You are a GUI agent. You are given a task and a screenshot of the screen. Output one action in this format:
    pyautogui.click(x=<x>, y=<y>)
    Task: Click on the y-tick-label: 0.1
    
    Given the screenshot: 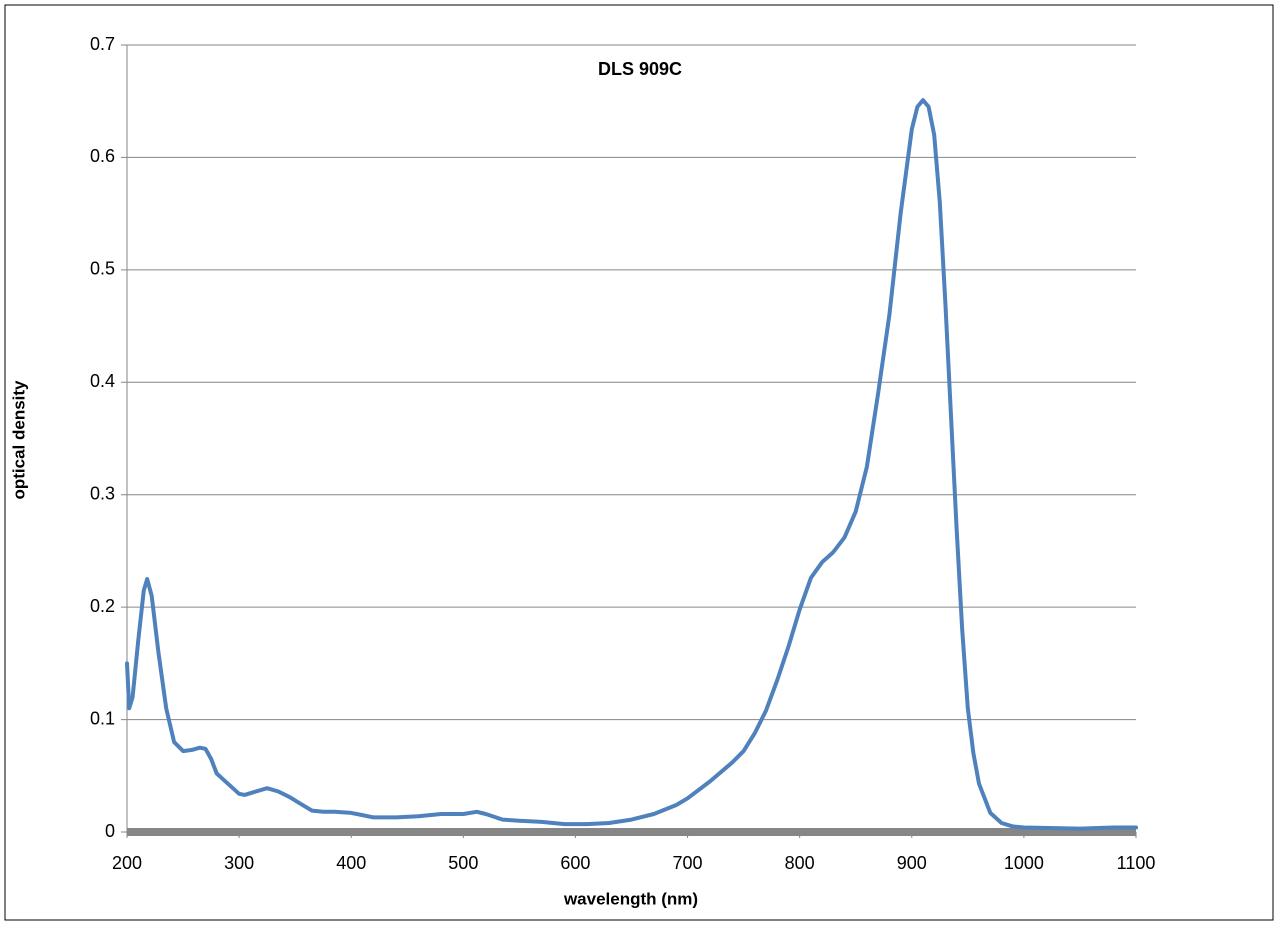 What is the action you would take?
    pyautogui.click(x=102, y=718)
    